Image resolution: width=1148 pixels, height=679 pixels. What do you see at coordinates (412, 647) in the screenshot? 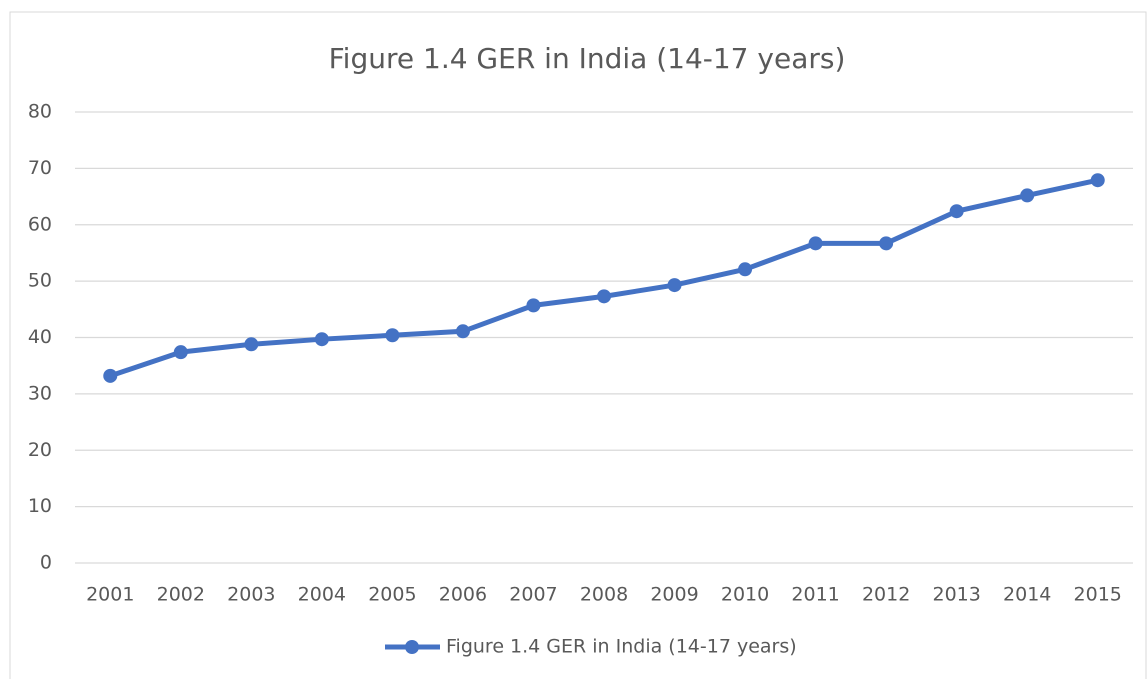
I see `legend-marker` at bounding box center [412, 647].